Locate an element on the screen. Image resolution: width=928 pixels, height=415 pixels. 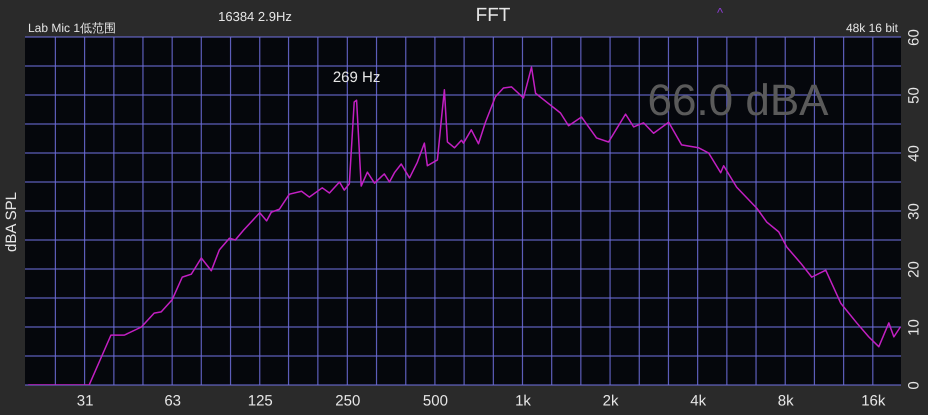
x-tick-label: 4k is located at coordinates (698, 401).